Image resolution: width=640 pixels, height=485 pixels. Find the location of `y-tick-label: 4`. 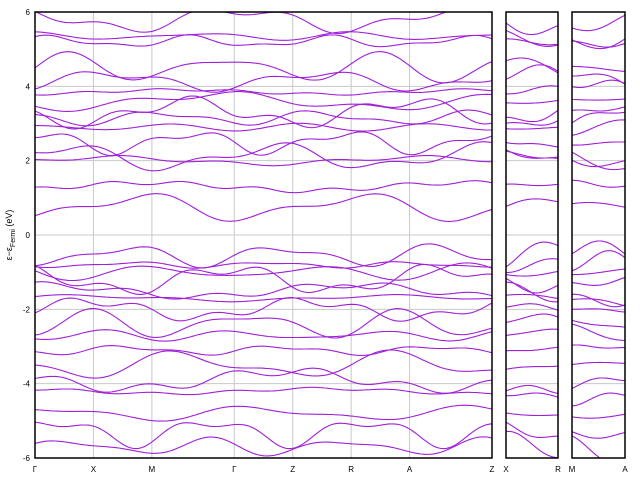

y-tick-label: 4 is located at coordinates (28, 86).